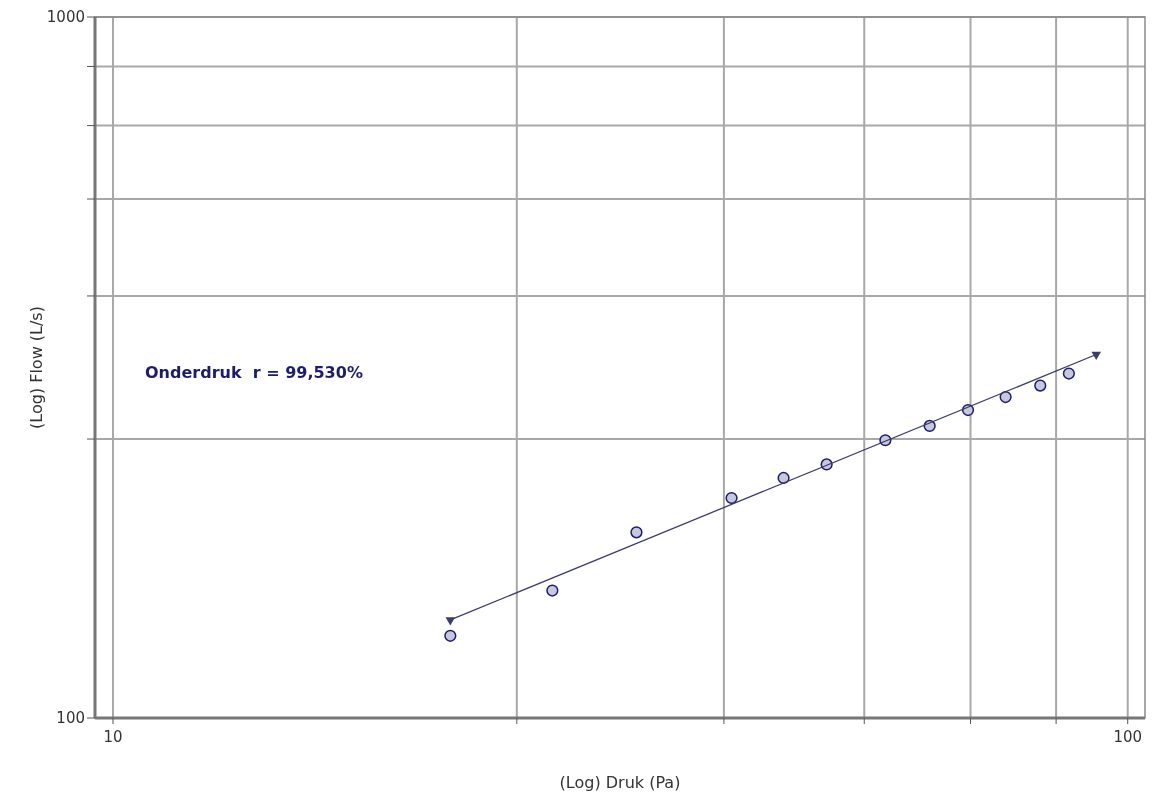 The height and width of the screenshot is (803, 1153). I want to click on y-axis-title: (Log) Flow (L/s), so click(36, 367).